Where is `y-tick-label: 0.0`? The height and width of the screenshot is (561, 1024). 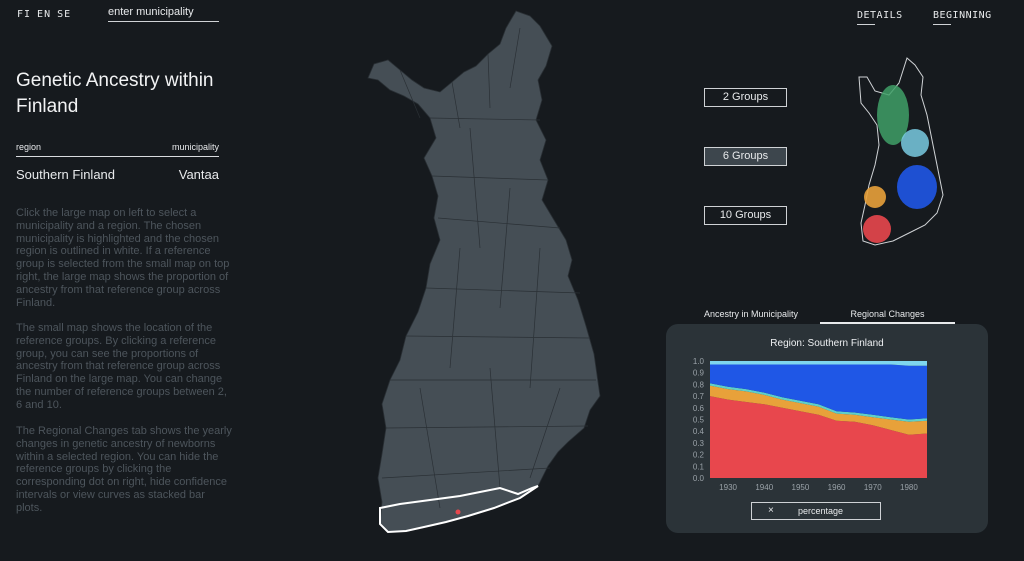
y-tick-label: 0.0 is located at coordinates (699, 478).